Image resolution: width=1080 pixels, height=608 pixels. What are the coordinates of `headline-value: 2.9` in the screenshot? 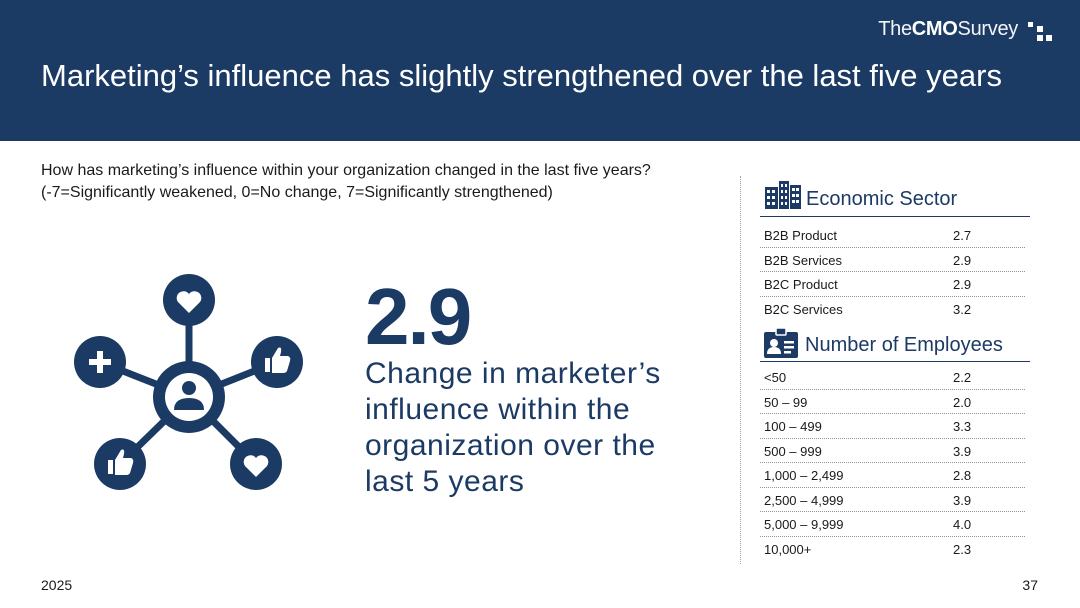 It's located at (418, 316).